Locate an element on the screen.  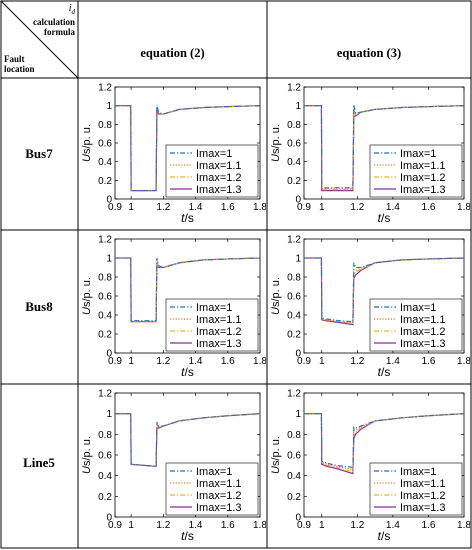
corner-header-top: id calculation formula is located at coordinates (47, 20).